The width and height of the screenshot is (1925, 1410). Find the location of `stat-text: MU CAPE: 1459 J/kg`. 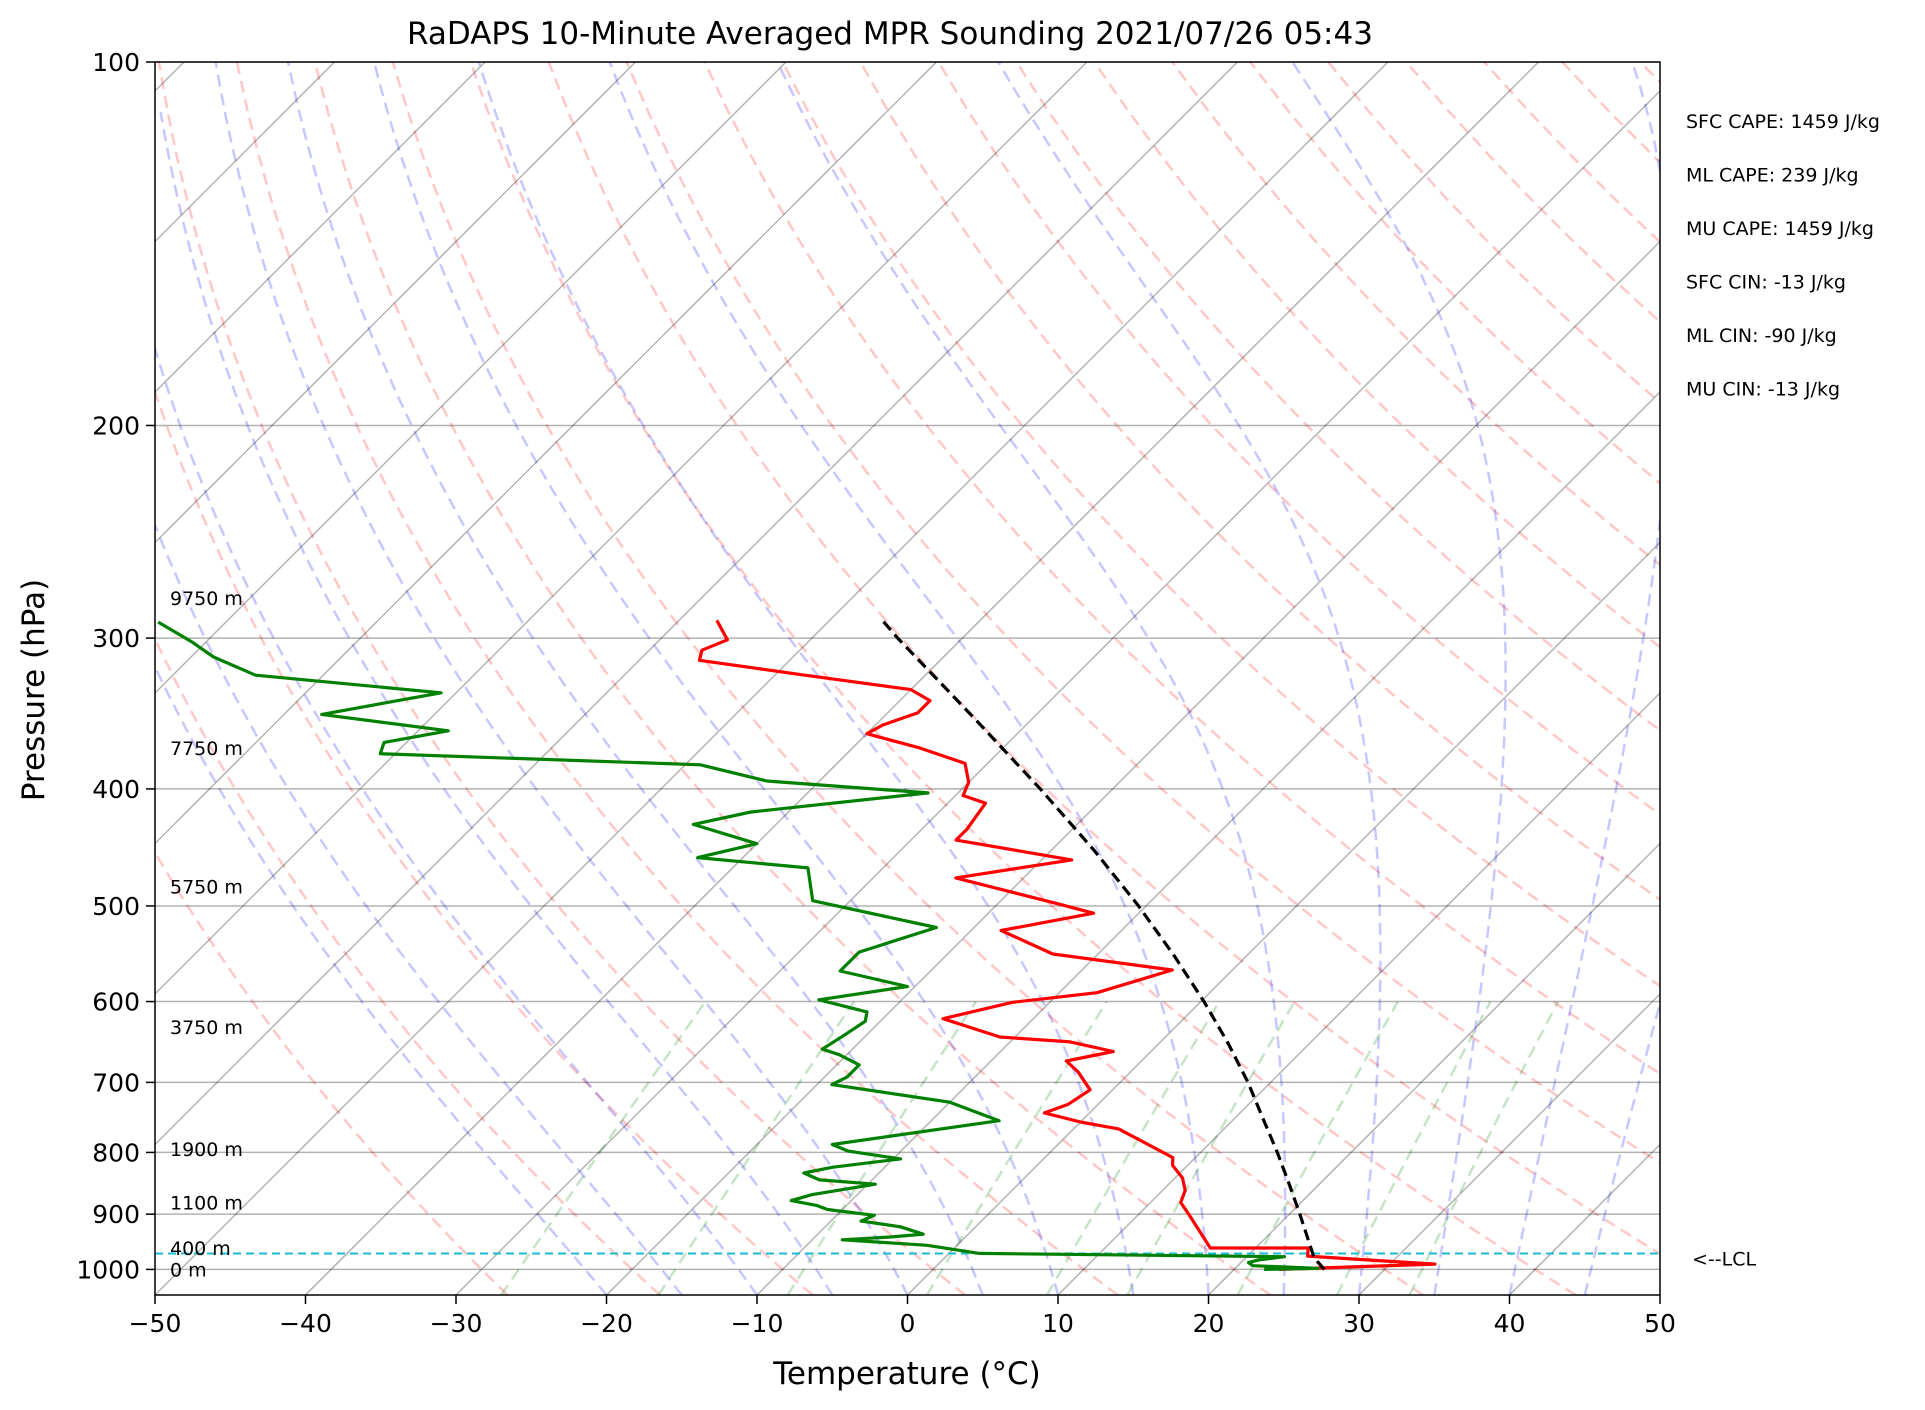

stat-text: MU CAPE: 1459 J/kg is located at coordinates (1780, 229).